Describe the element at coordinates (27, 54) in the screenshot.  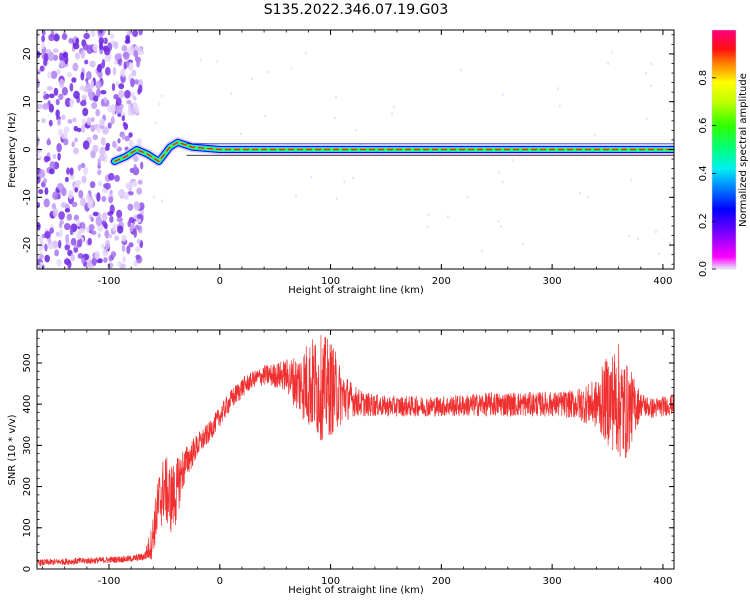
I see `spectrogram-y-tick-label: 20` at that location.